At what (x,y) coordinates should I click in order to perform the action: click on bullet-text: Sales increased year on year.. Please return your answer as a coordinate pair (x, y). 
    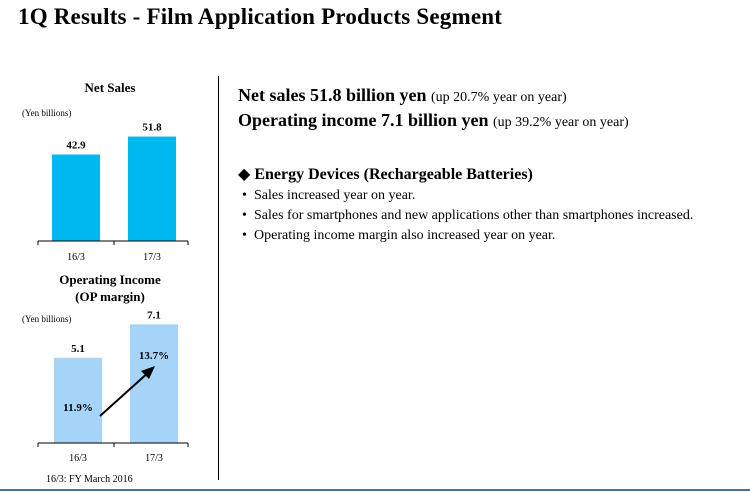
    Looking at the image, I should click on (335, 195).